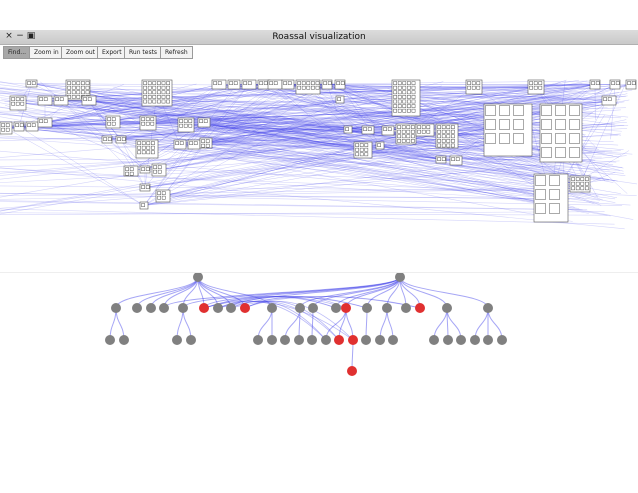 Image resolution: width=638 pixels, height=493 pixels. Describe the element at coordinates (176, 52) in the screenshot. I see `refresh-button: Refresh` at that location.